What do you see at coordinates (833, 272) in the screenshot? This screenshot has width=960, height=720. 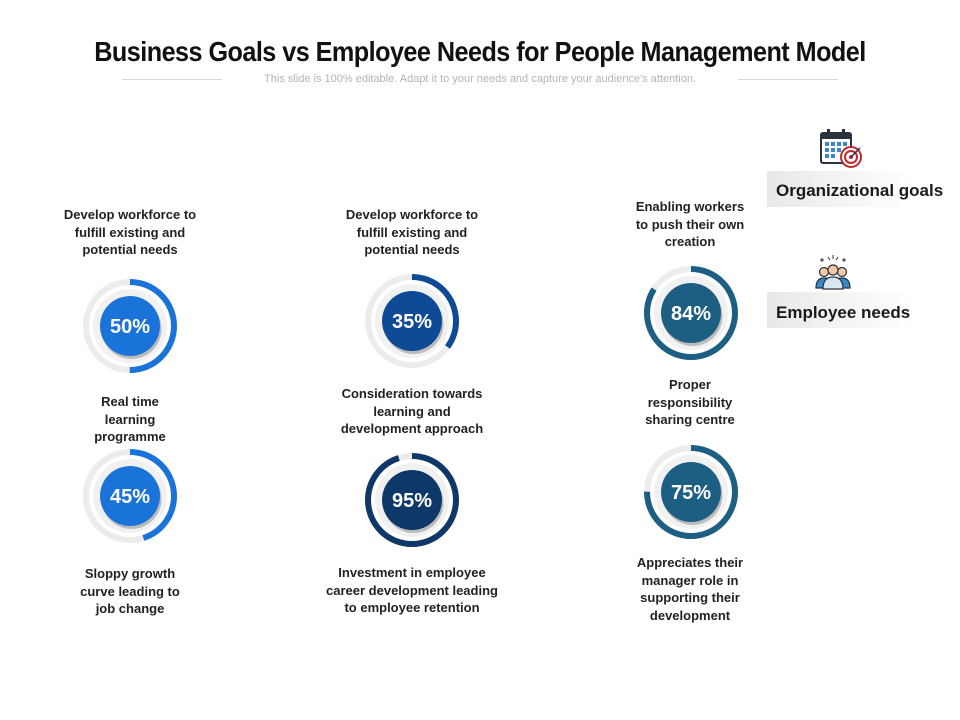 I see `team-people-icon` at bounding box center [833, 272].